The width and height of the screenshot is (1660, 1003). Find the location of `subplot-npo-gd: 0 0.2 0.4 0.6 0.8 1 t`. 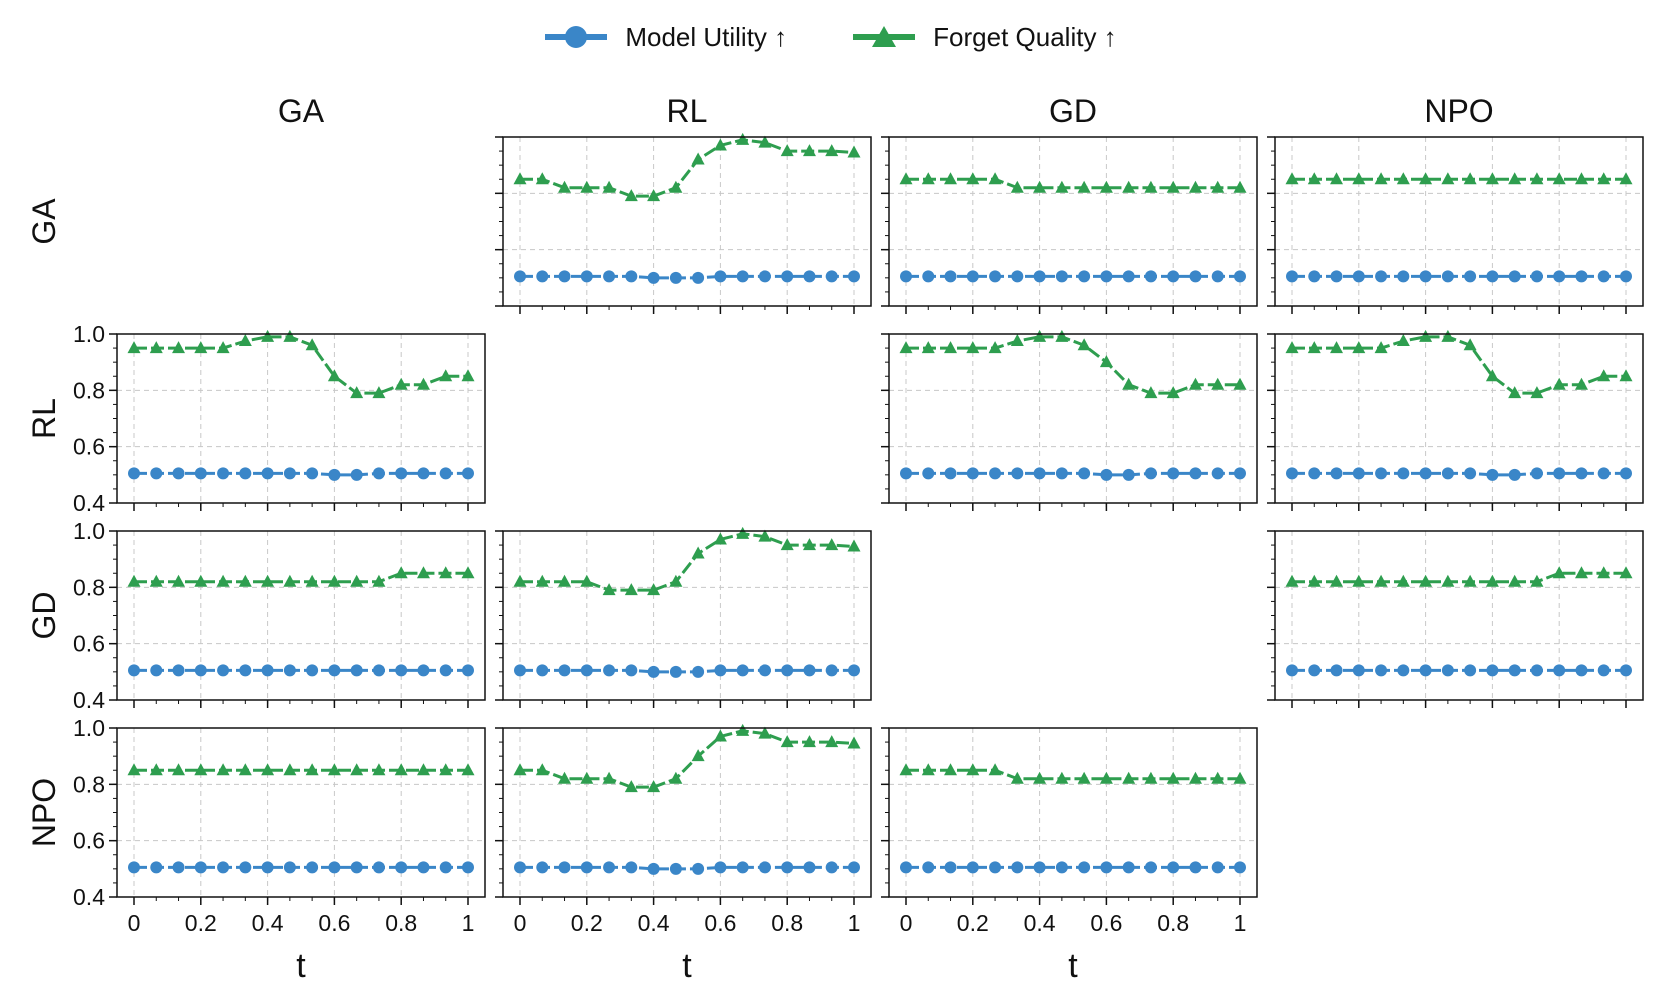

subplot-npo-gd: 0 0.2 0.4 0.6 0.8 1 t is located at coordinates (1069, 856).